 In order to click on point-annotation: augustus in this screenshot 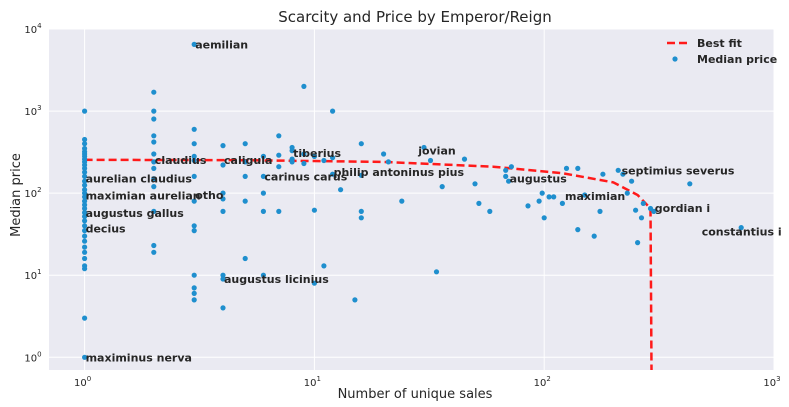, I will do `click(539, 179)`.